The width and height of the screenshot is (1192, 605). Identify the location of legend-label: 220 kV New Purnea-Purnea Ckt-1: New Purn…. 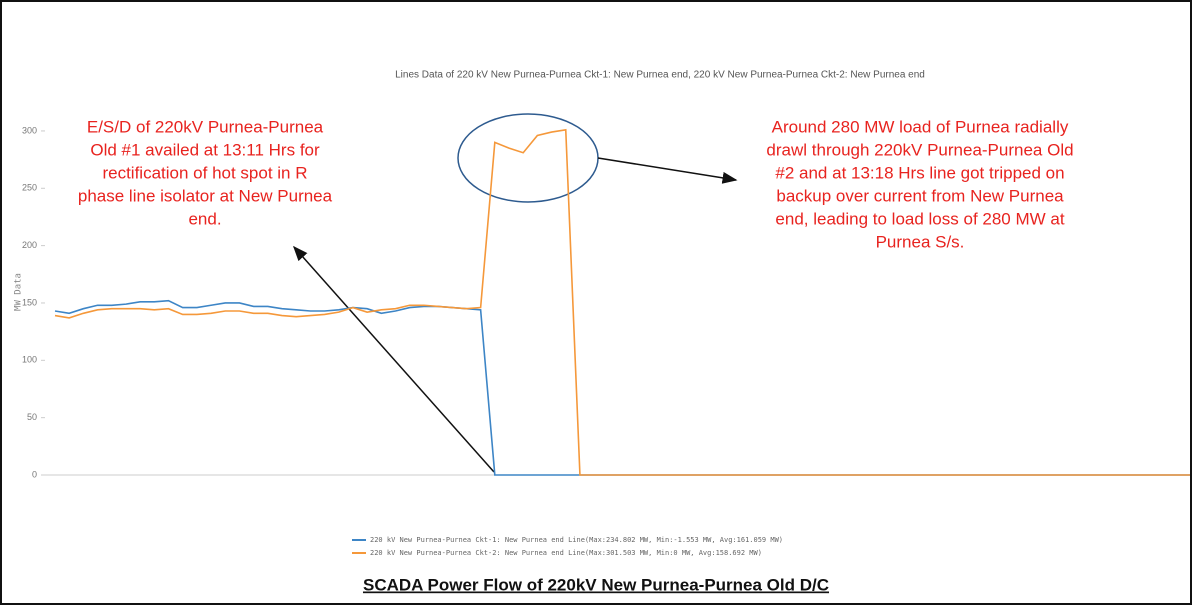
(576, 540).